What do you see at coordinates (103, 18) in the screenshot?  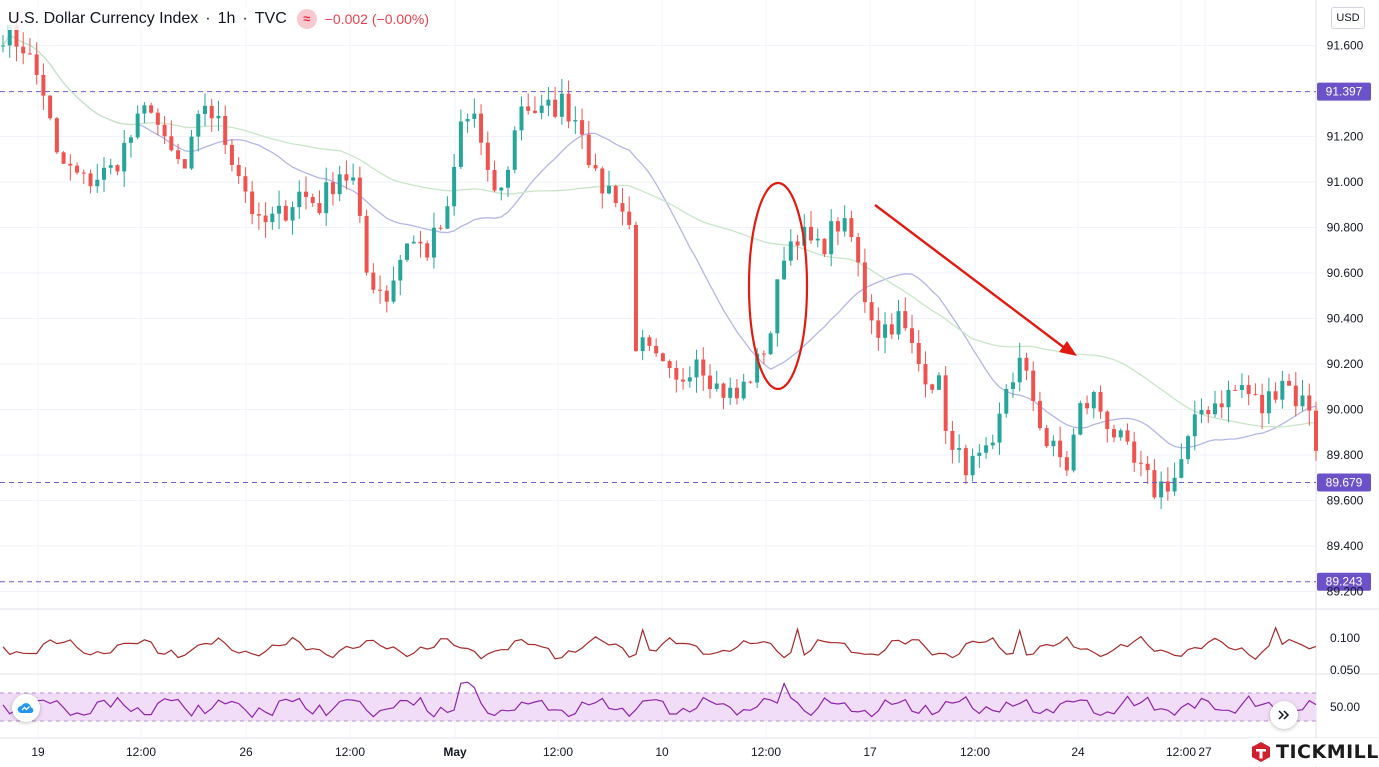 I see `symbol-title: U.S. Dollar Currency Index` at bounding box center [103, 18].